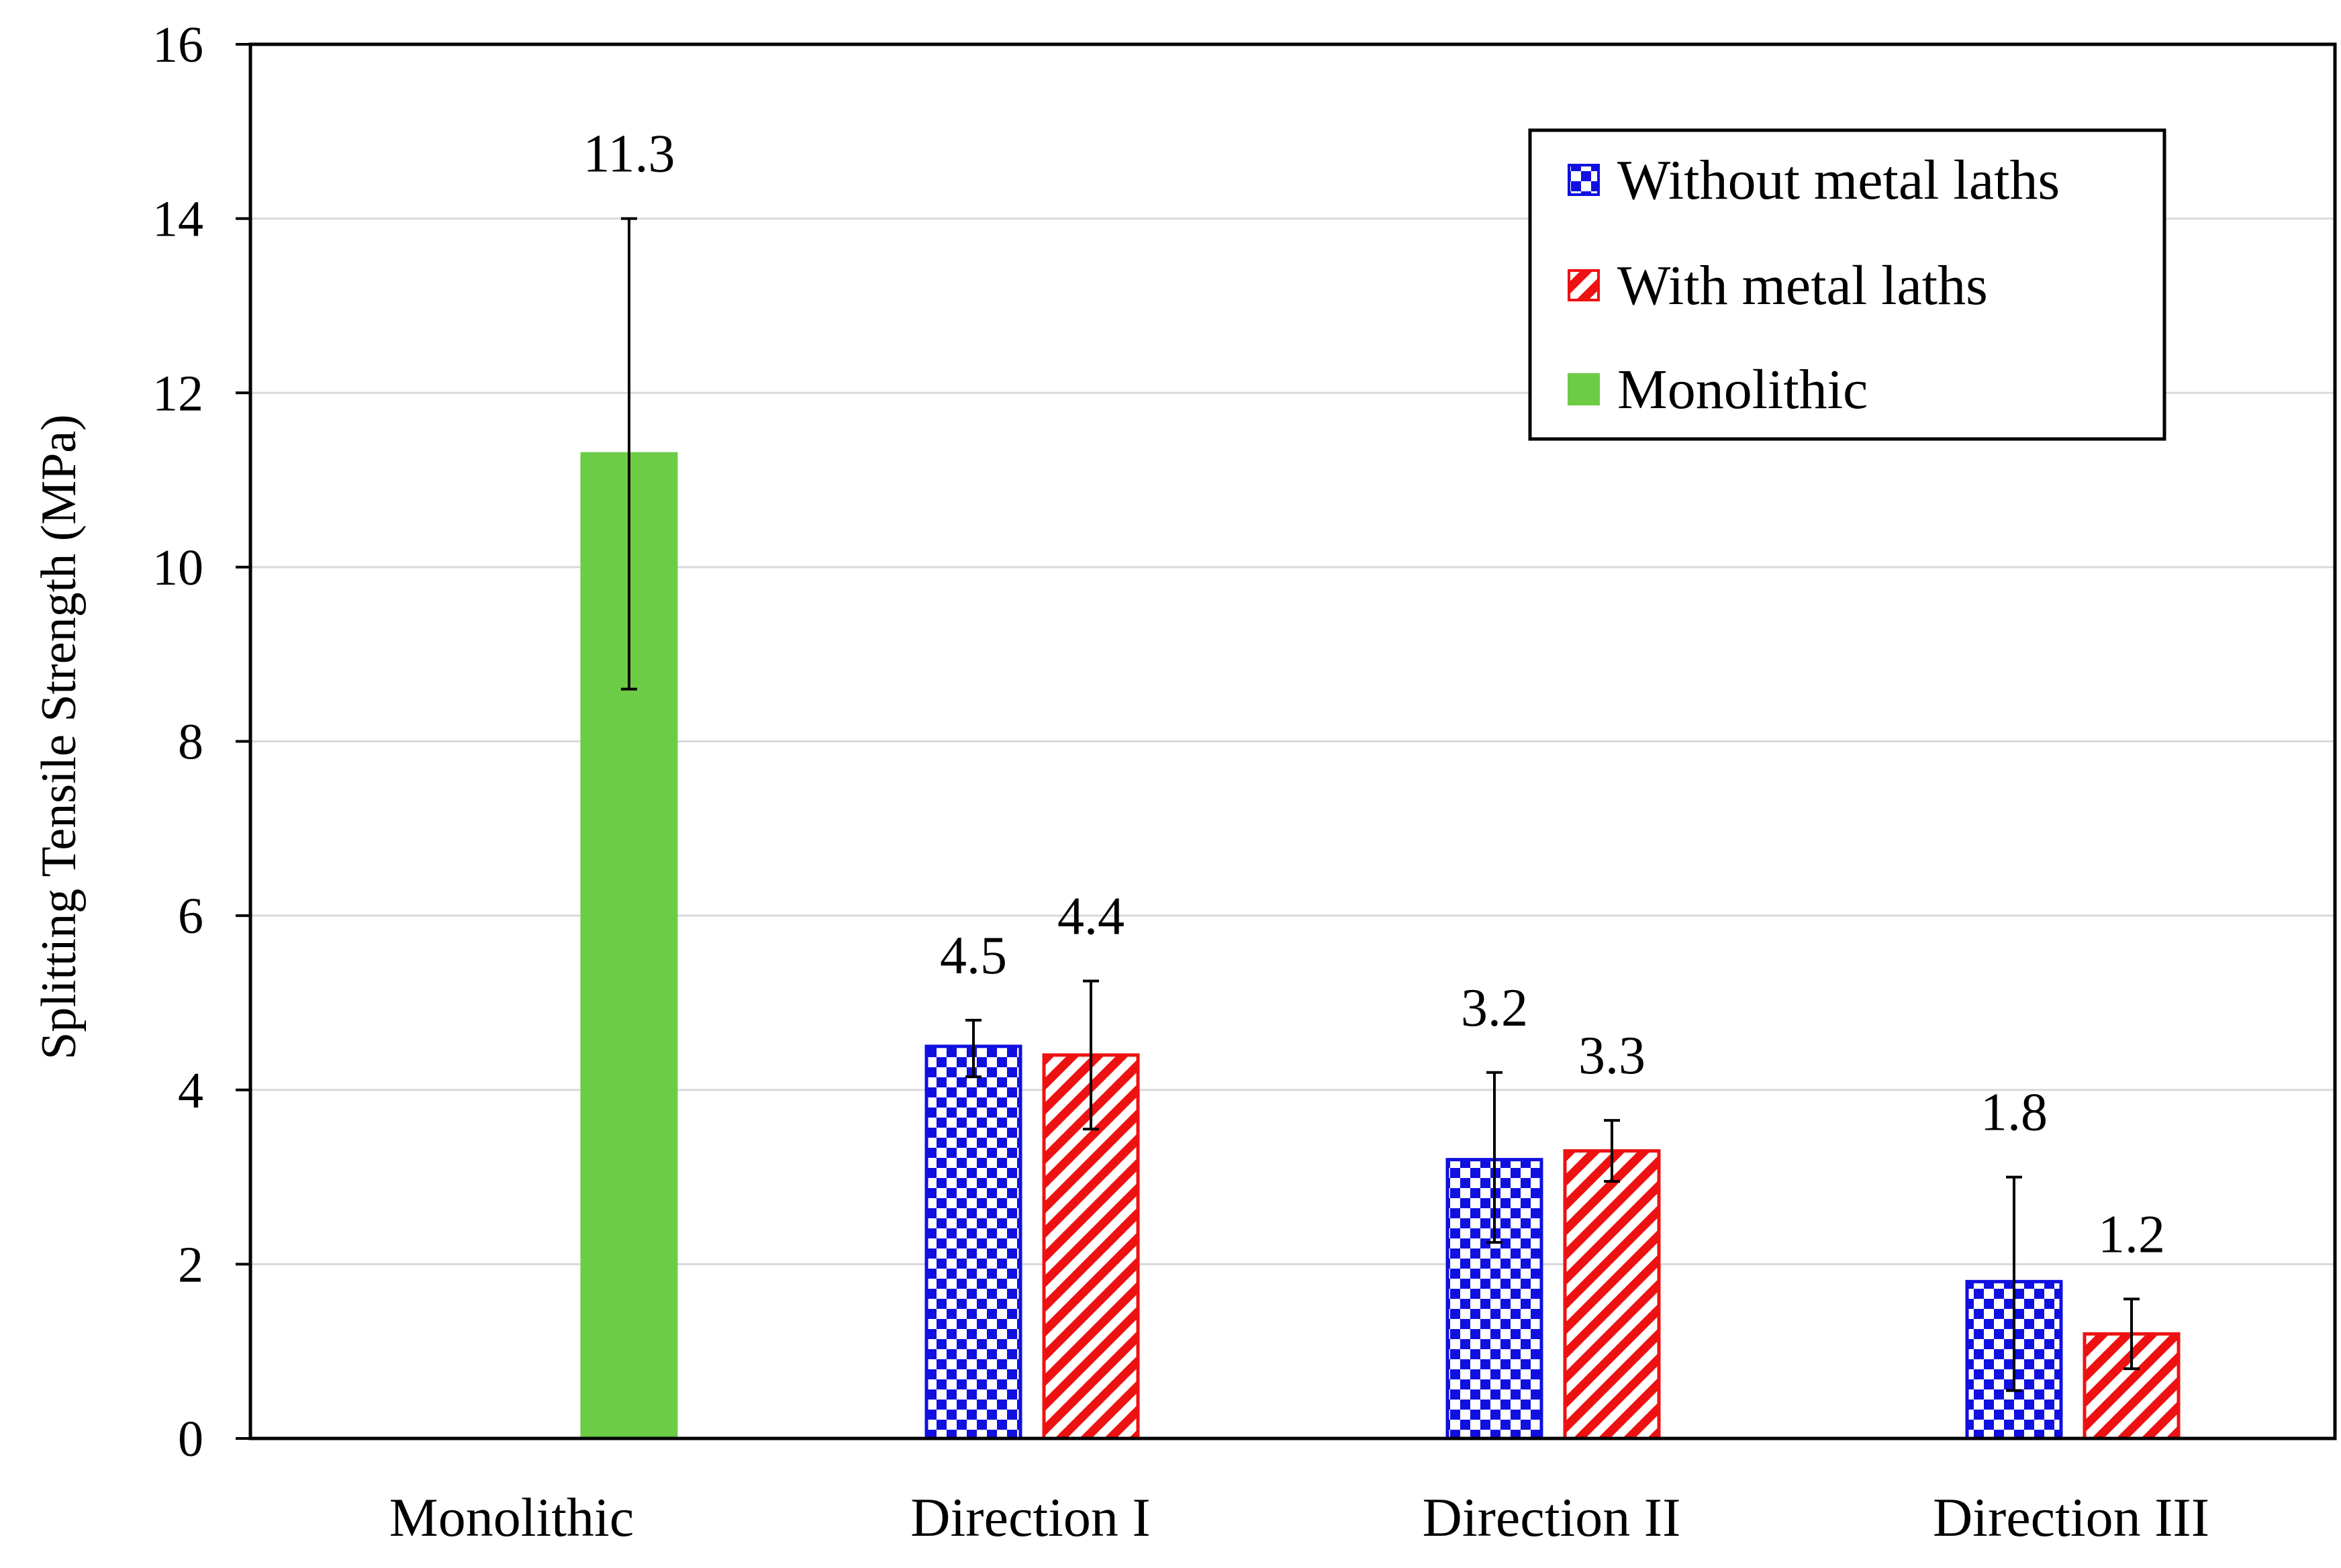  What do you see at coordinates (177, 219) in the screenshot?
I see `y-tick-label: 14` at bounding box center [177, 219].